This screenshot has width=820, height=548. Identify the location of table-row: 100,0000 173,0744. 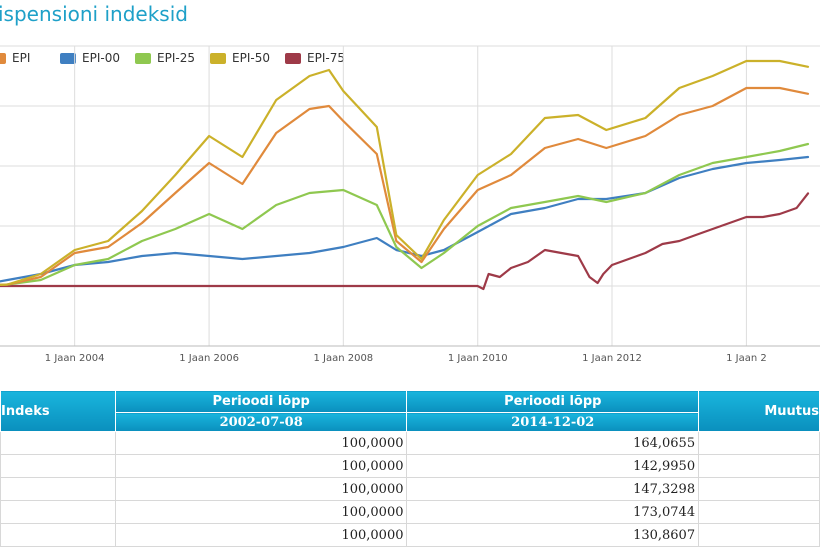
(410, 512).